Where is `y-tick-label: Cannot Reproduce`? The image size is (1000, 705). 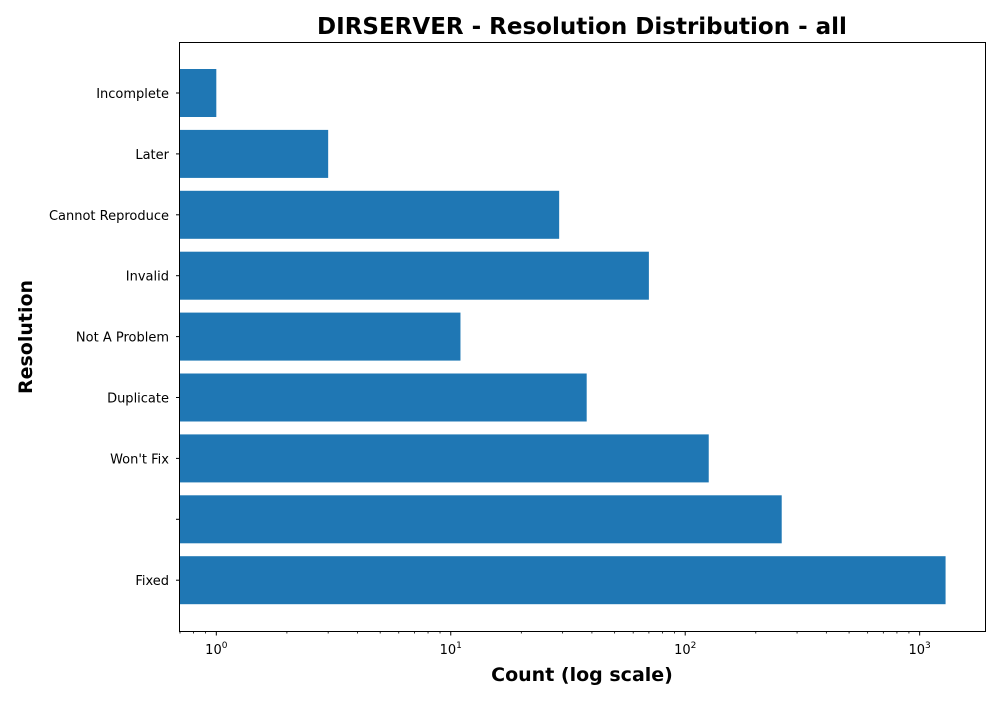
y-tick-label: Cannot Reproduce is located at coordinates (109, 216).